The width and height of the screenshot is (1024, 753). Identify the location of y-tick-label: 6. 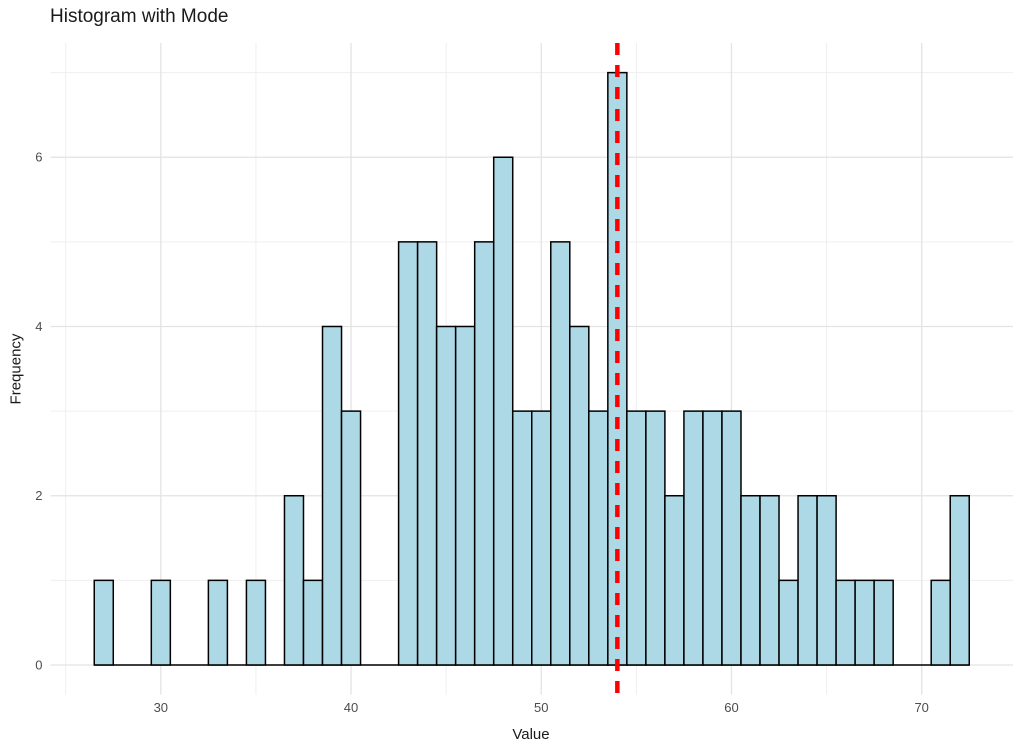
(38, 157).